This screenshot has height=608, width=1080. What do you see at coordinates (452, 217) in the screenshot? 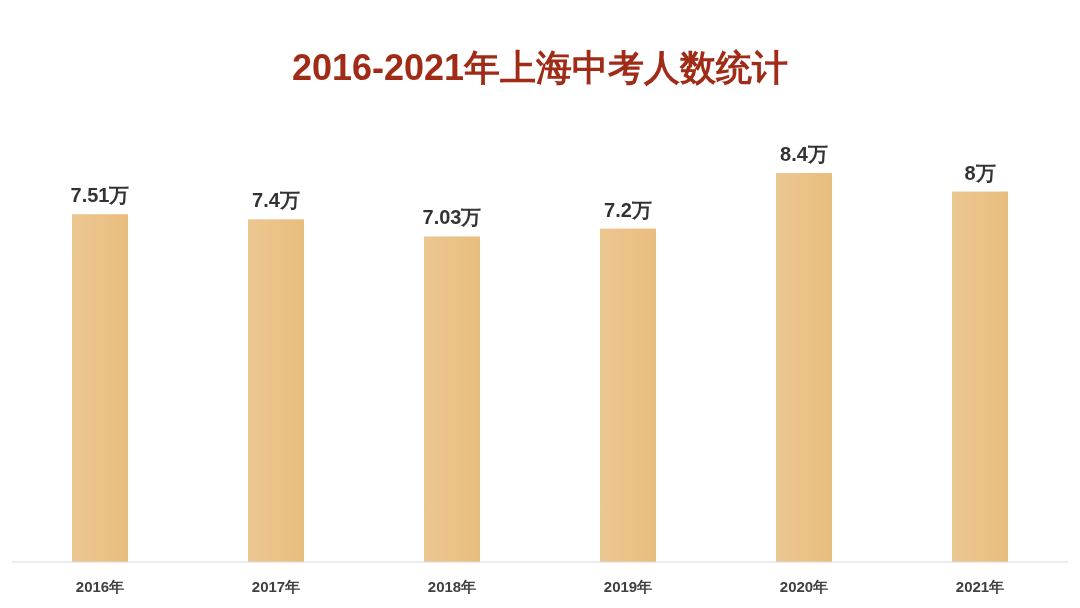
I see `data-label: 7.03万` at bounding box center [452, 217].